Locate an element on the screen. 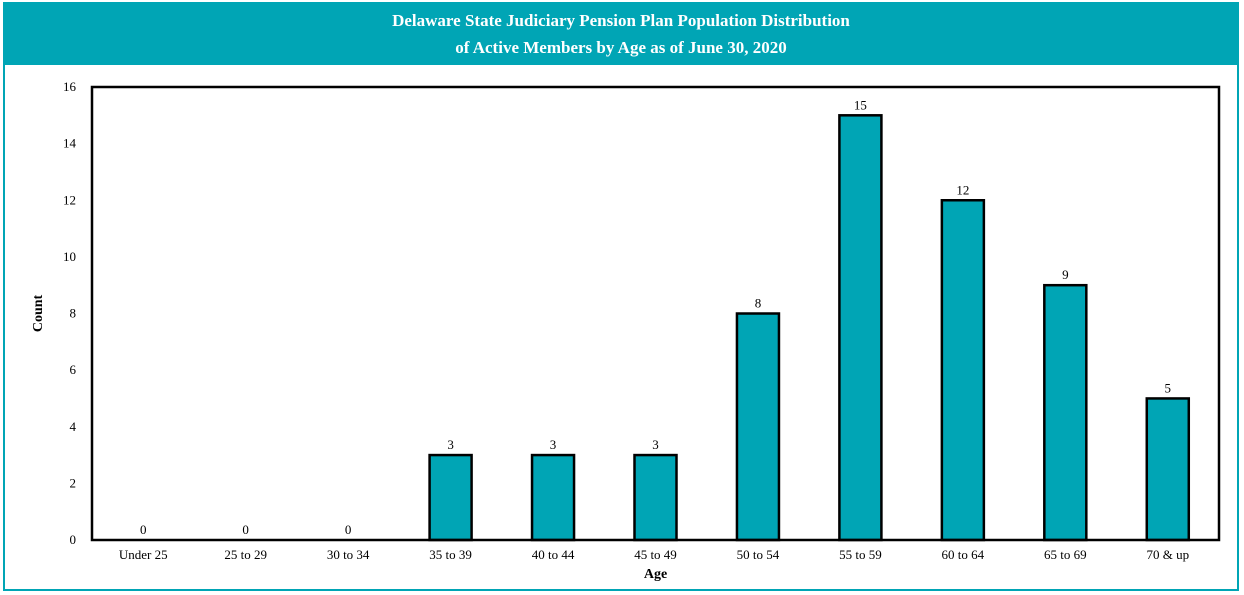  x-tick-label: 70 & up is located at coordinates (1167, 554).